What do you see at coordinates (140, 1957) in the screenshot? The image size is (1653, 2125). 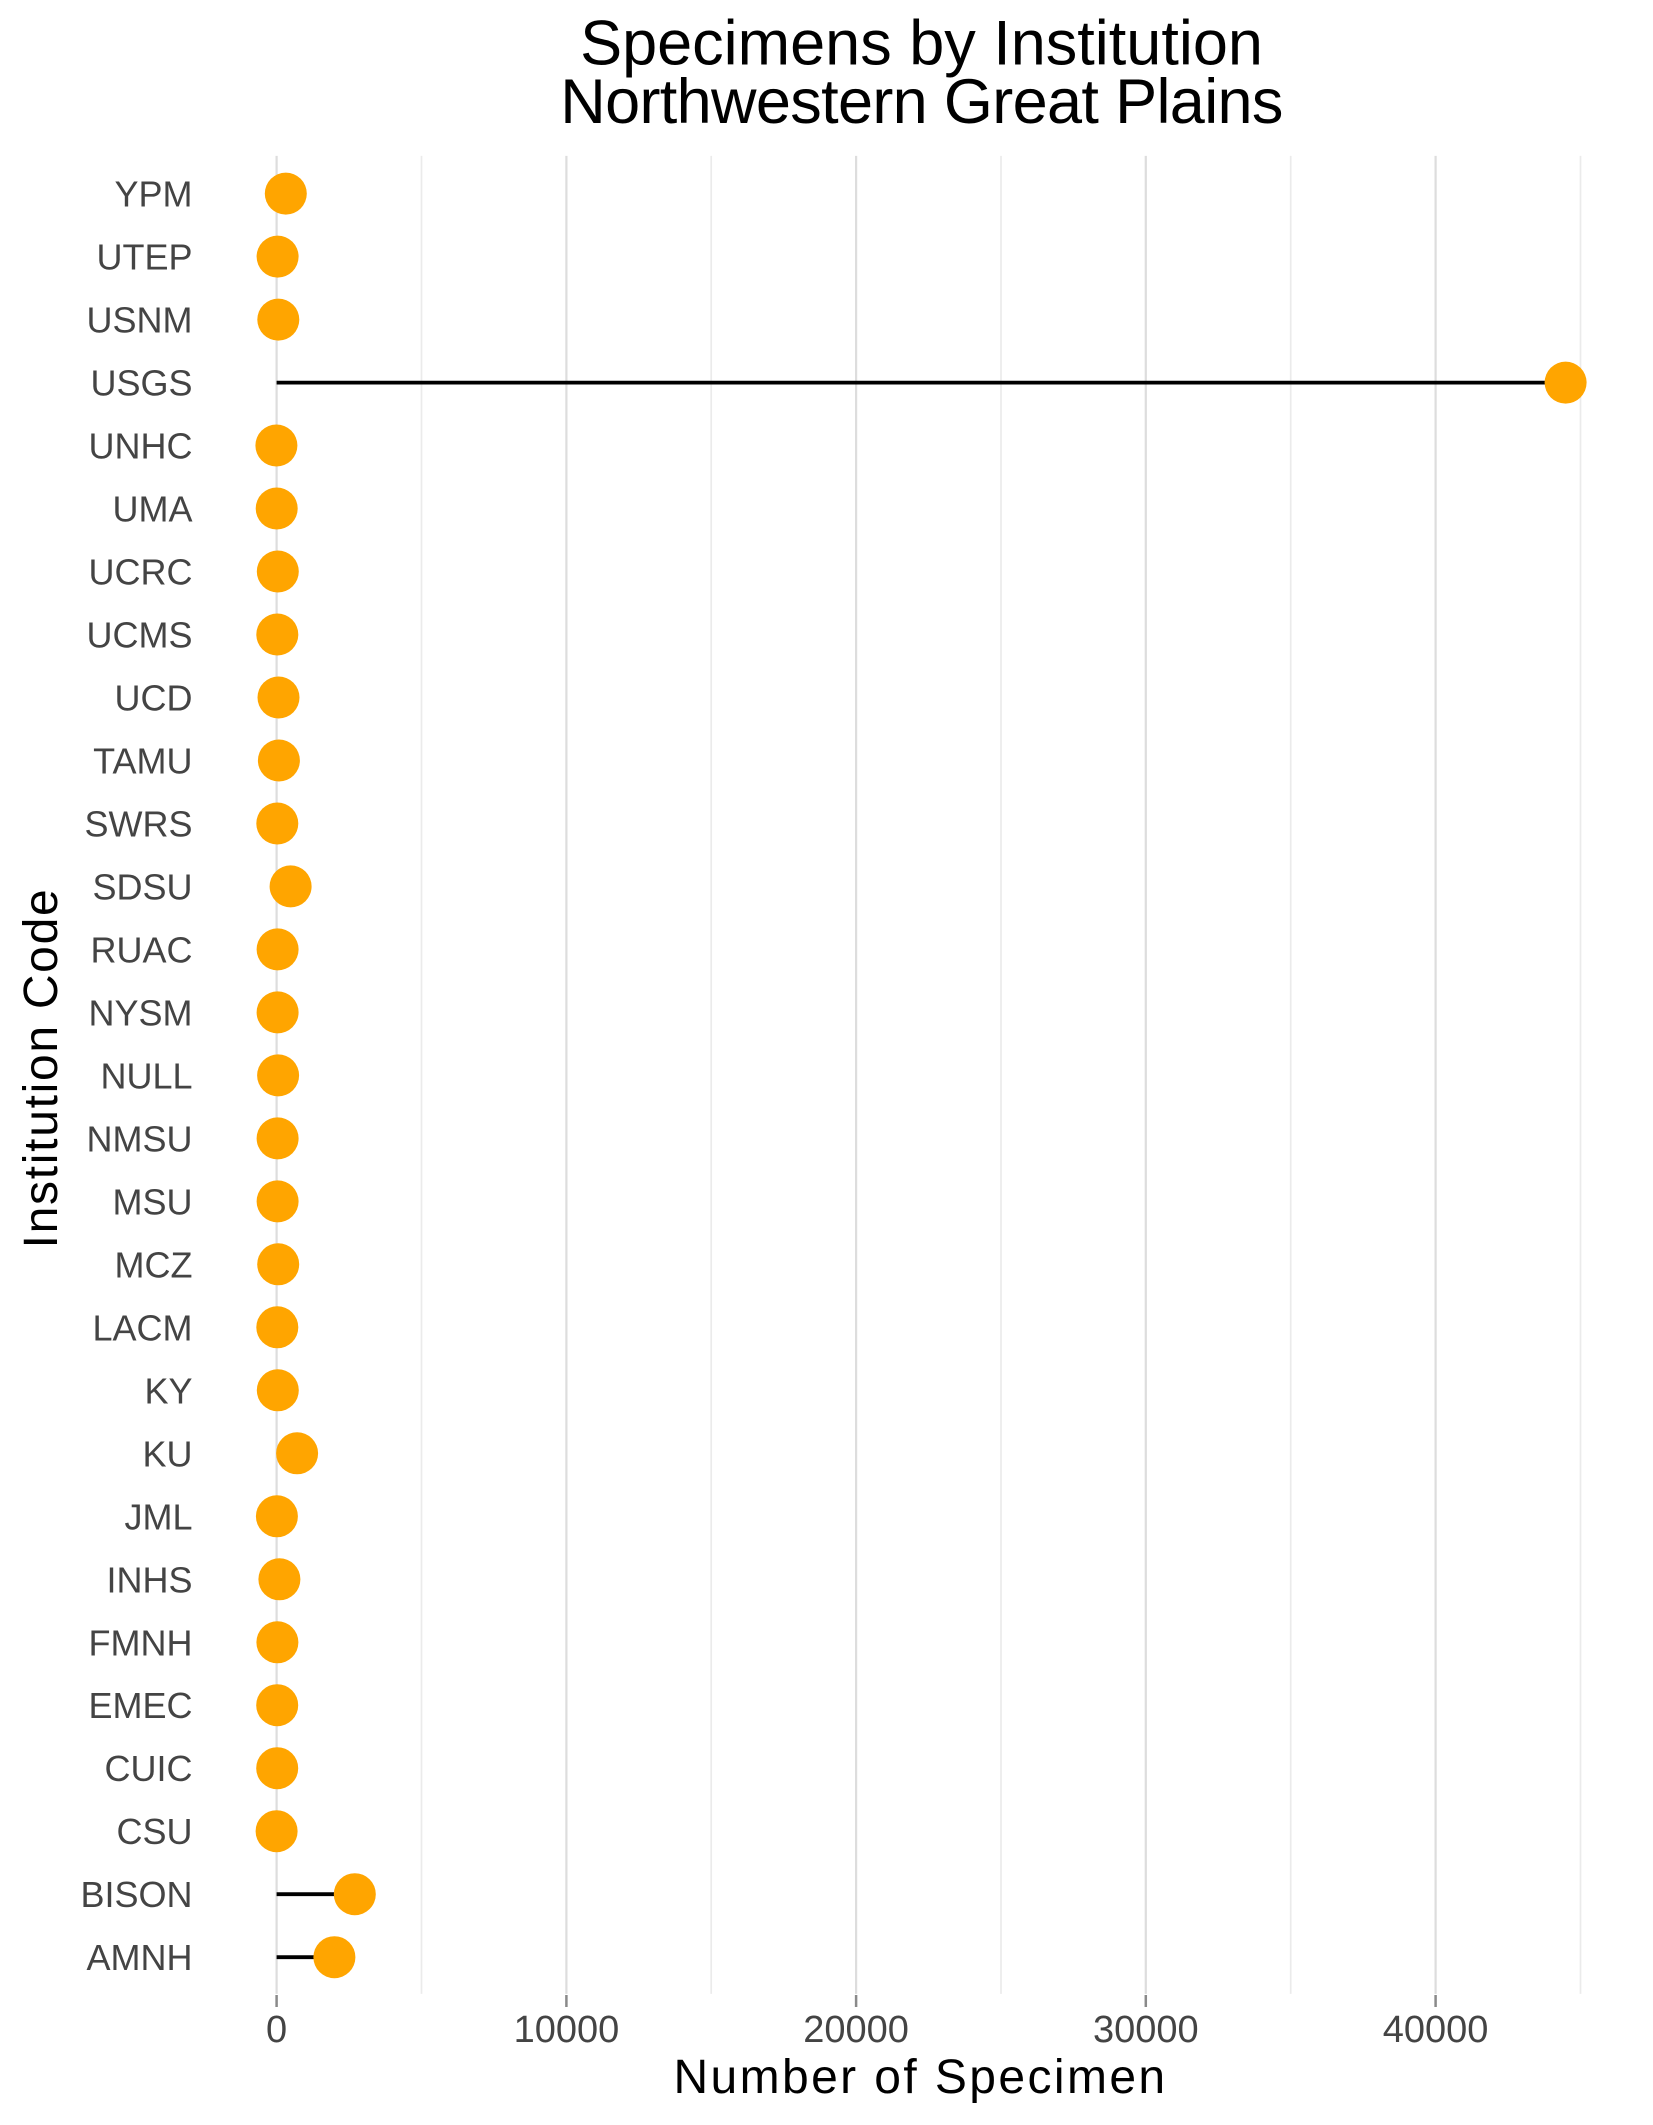 I see `svg-text: AMNH` at bounding box center [140, 1957].